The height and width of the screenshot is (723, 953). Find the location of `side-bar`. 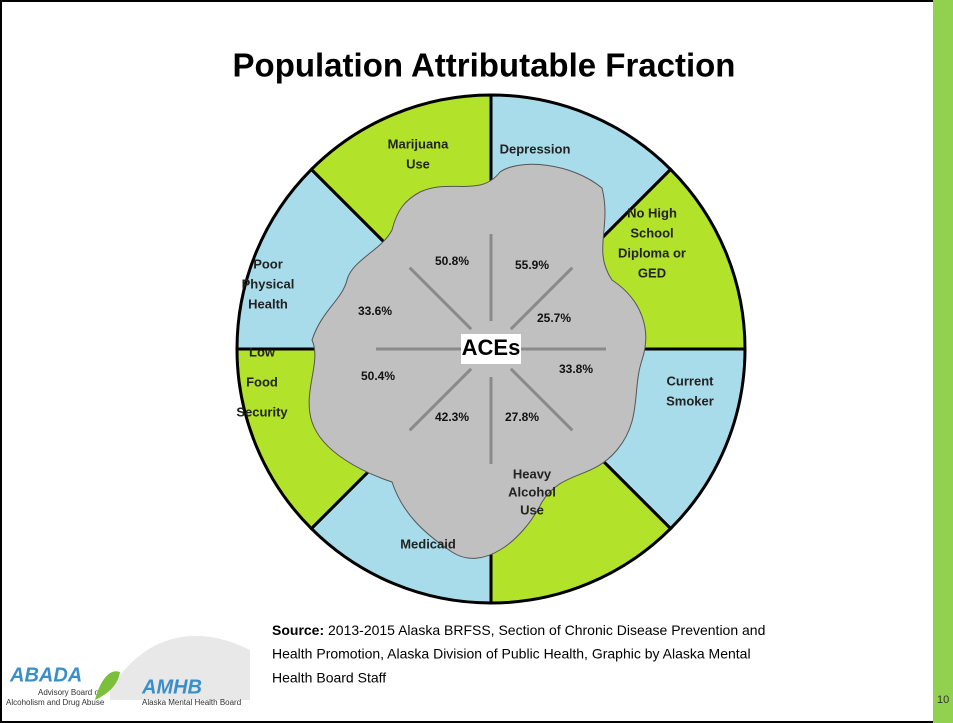

side-bar is located at coordinates (943, 361).